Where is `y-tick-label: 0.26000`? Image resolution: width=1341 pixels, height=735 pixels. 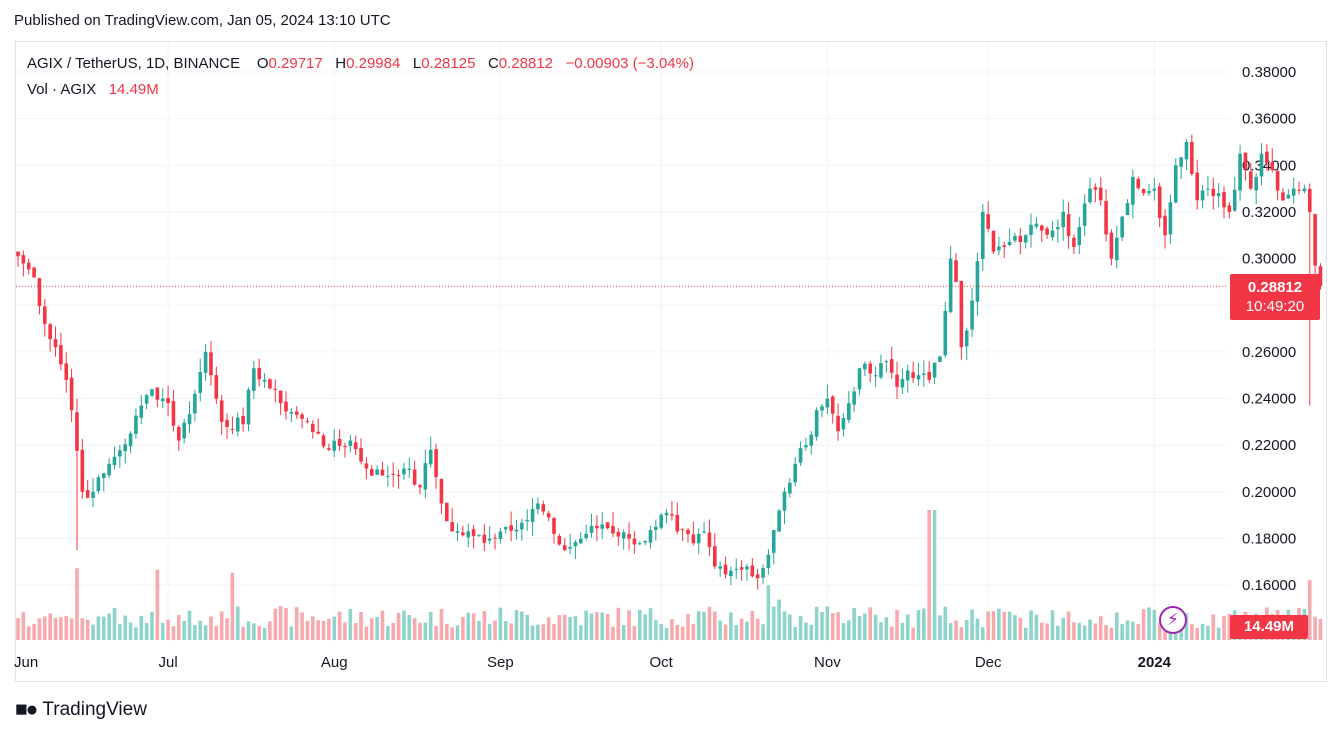 y-tick-label: 0.26000 is located at coordinates (1269, 352).